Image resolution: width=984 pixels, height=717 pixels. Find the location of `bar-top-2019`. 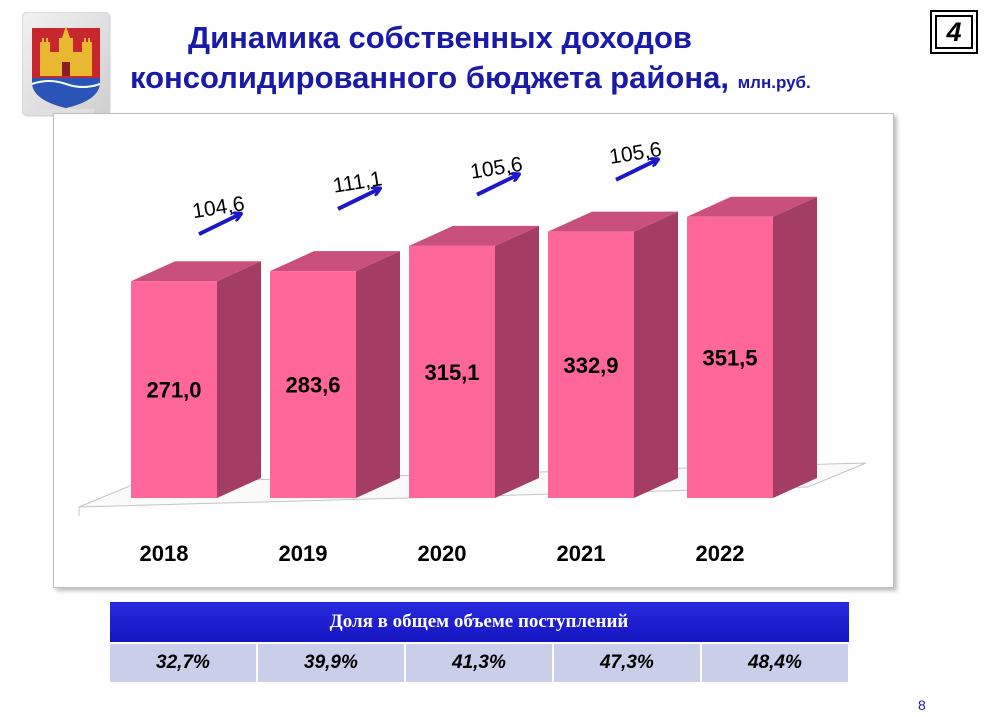

bar-top-2019 is located at coordinates (335, 261).